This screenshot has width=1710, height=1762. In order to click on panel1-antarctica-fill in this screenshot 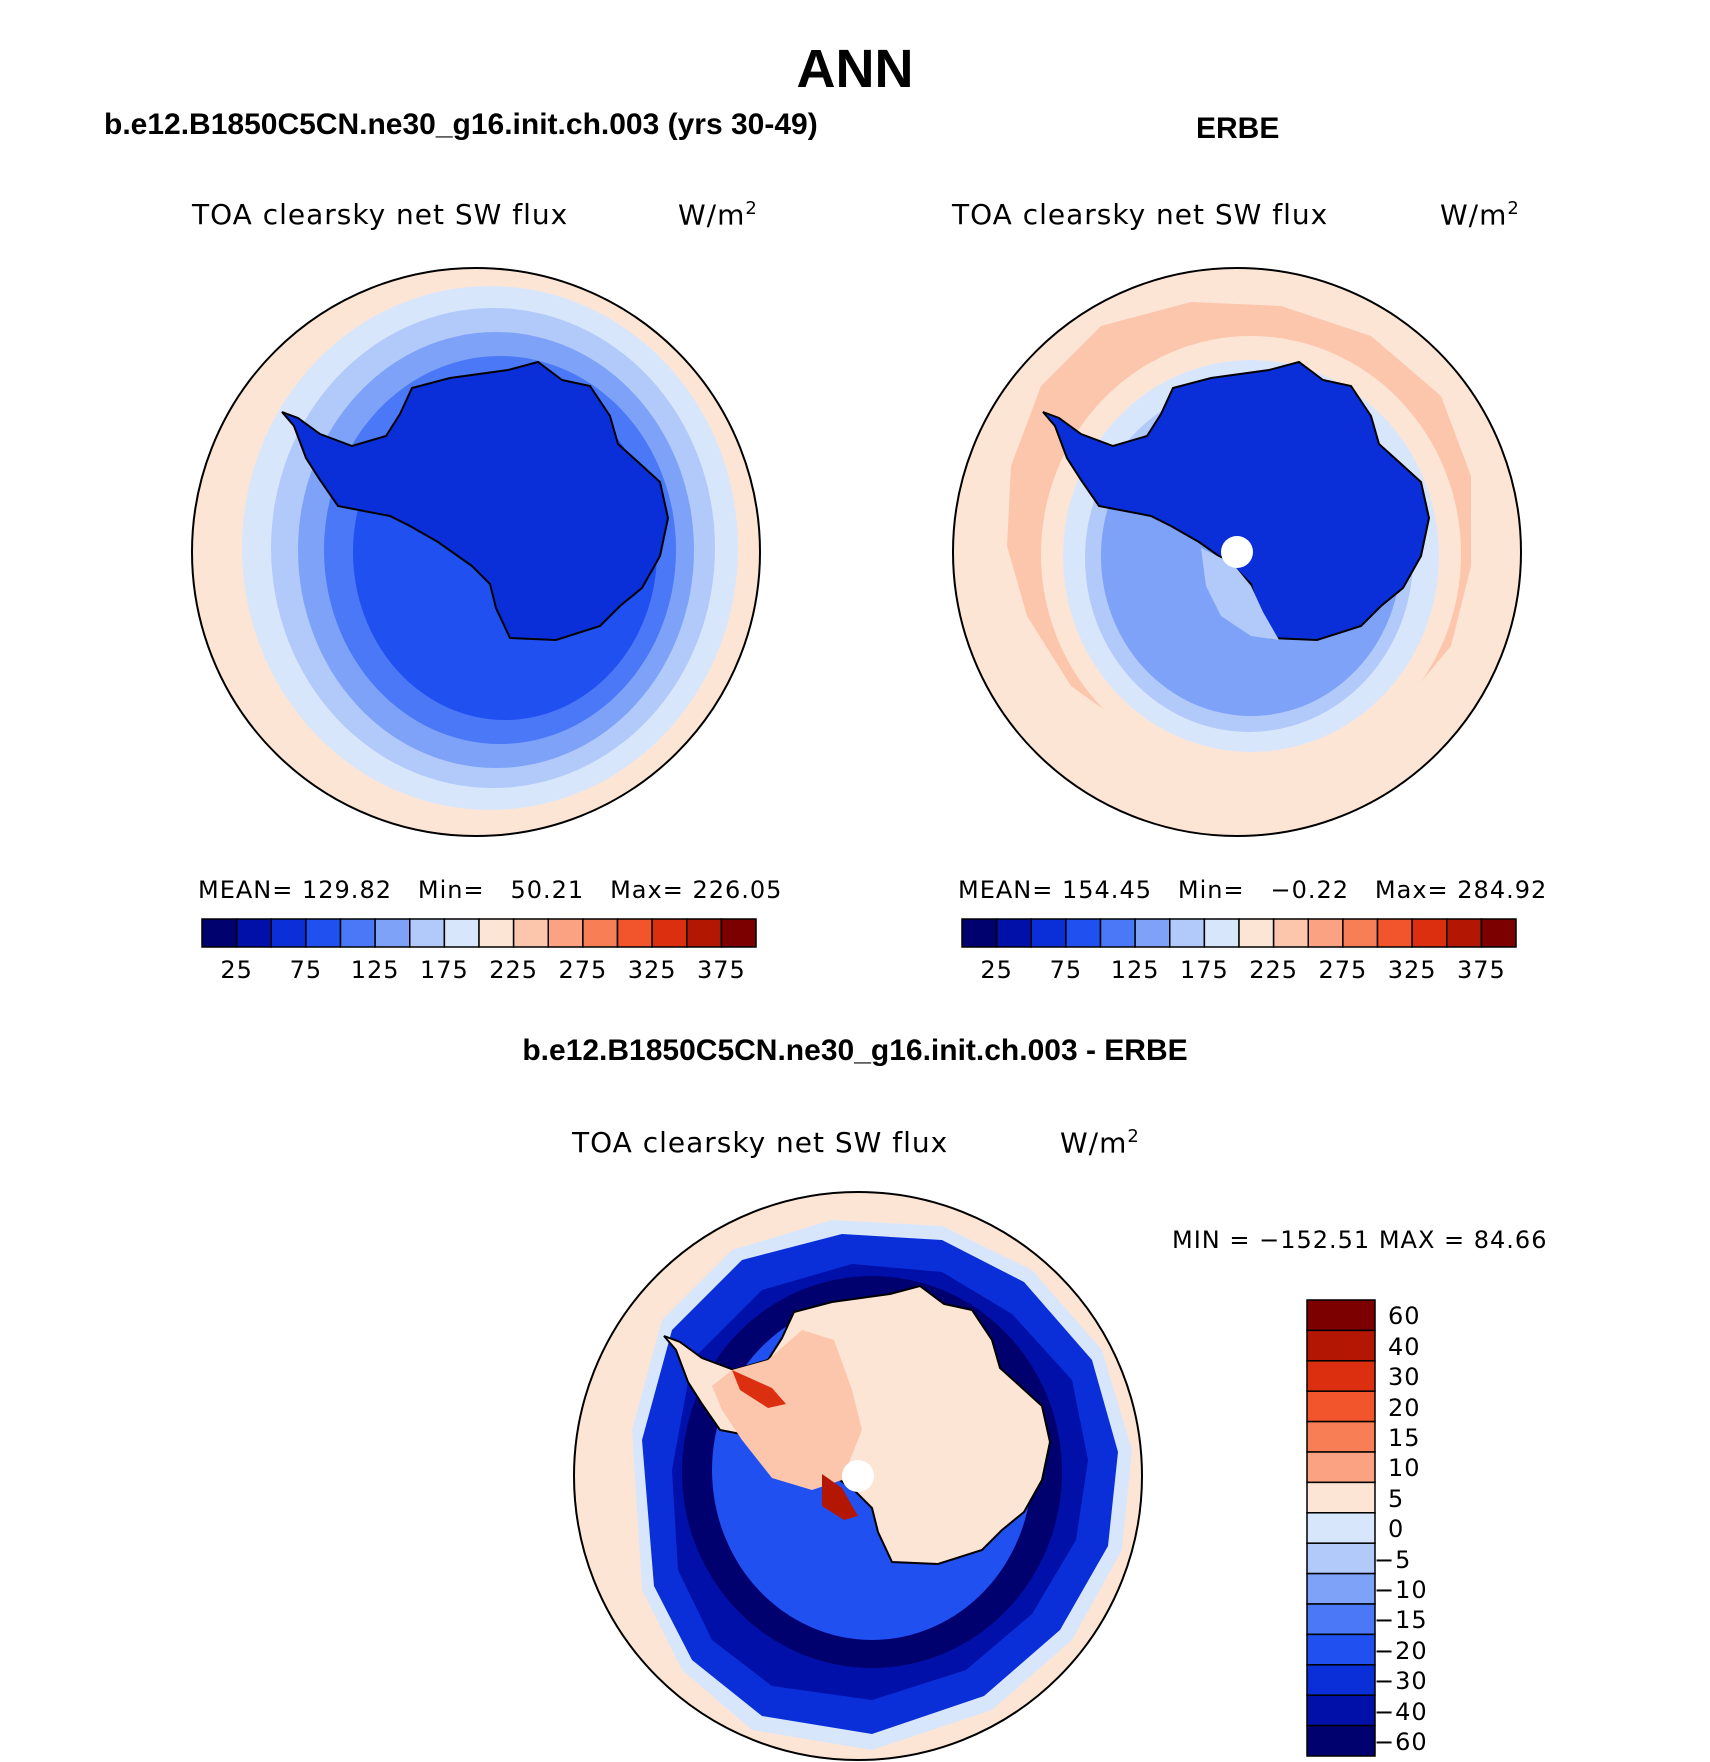, I will do `click(475, 501)`.